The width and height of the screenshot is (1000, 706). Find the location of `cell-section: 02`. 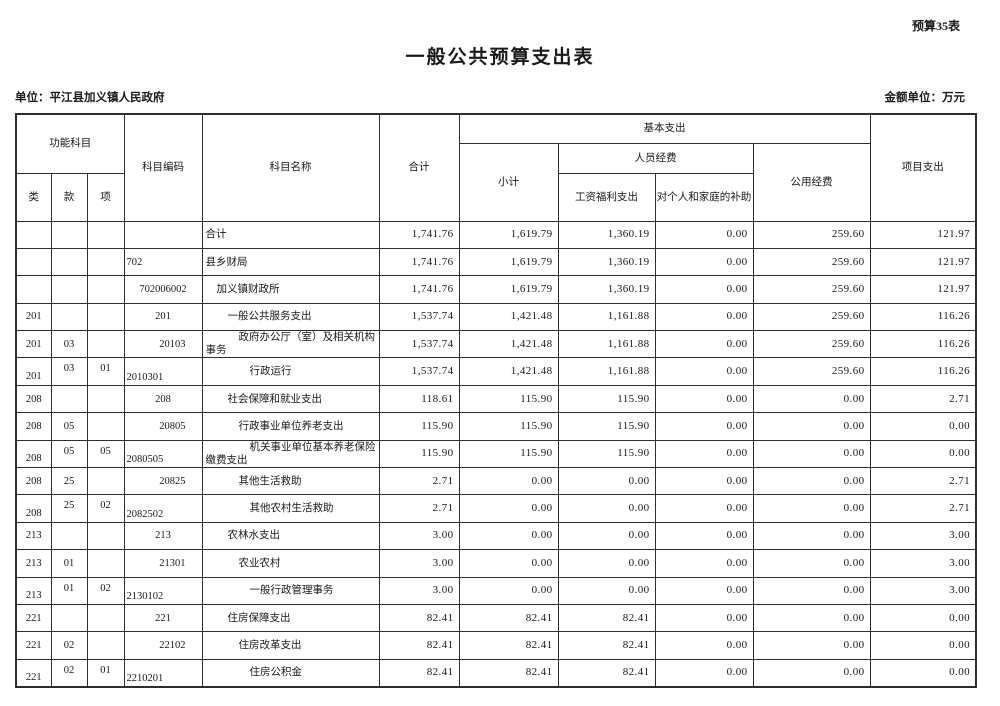

cell-section: 02 is located at coordinates (69, 673).